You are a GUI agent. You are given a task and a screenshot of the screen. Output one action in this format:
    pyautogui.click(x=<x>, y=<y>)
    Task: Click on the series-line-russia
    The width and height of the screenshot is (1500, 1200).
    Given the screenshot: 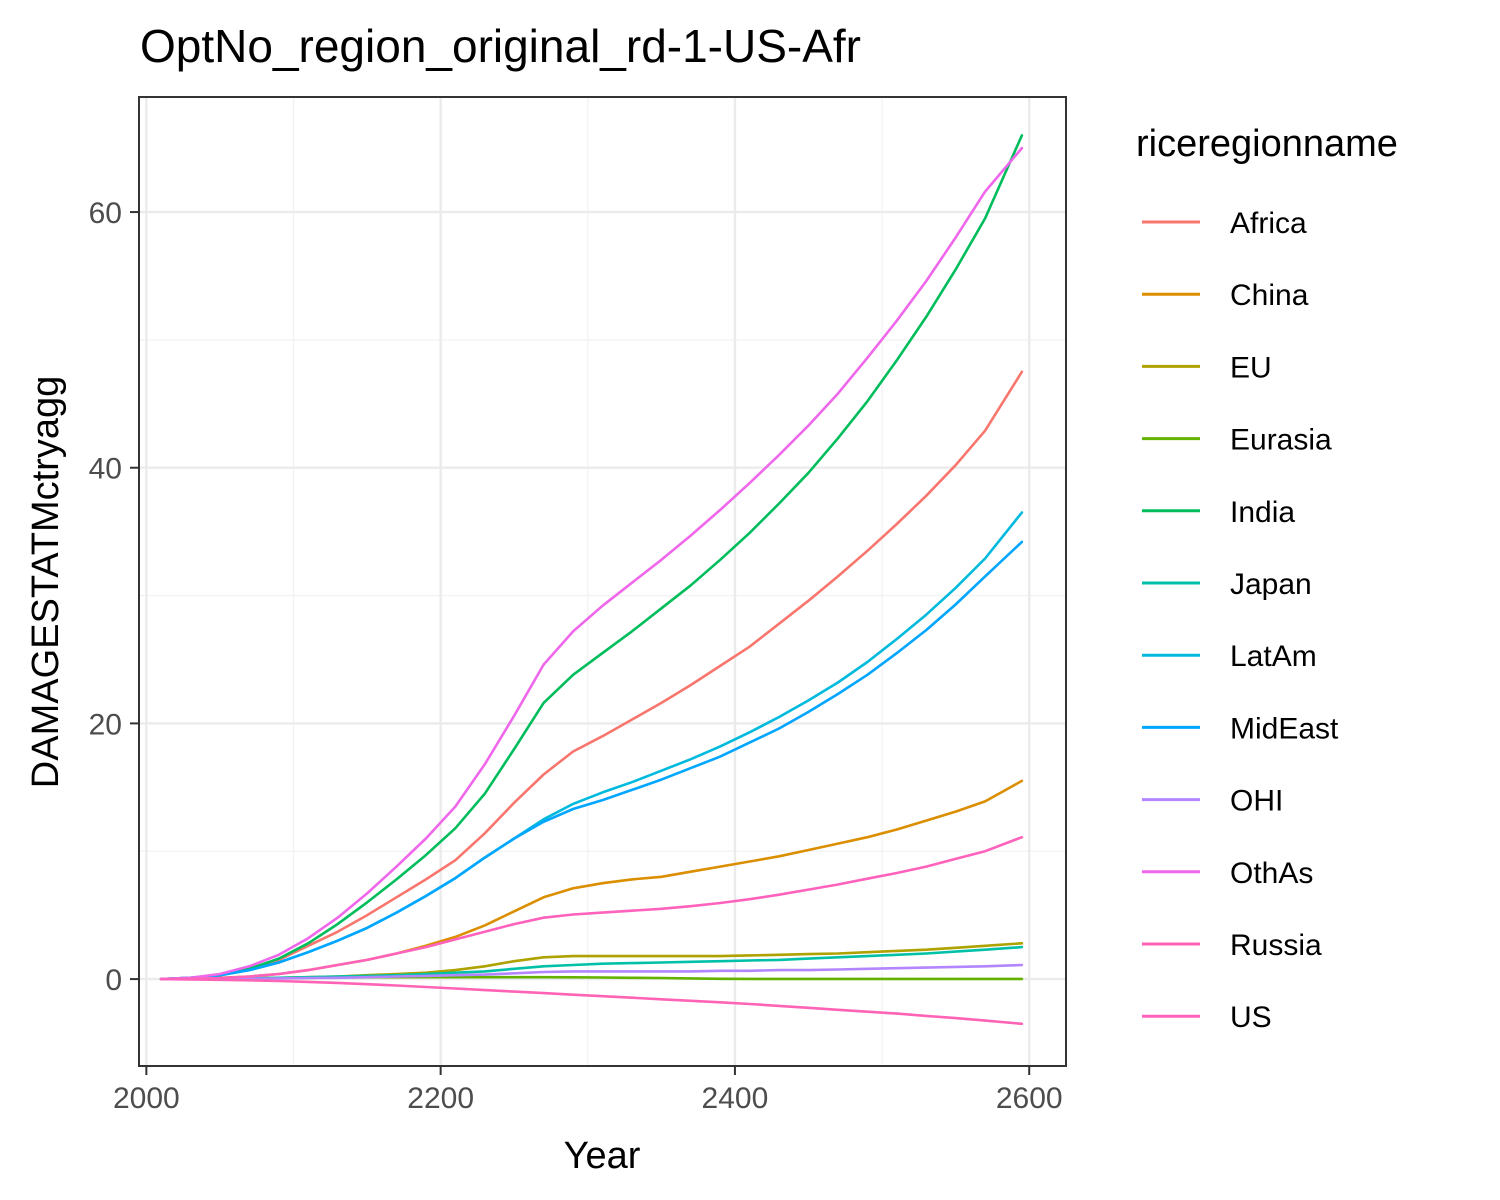 What is the action you would take?
    pyautogui.click(x=591, y=1001)
    